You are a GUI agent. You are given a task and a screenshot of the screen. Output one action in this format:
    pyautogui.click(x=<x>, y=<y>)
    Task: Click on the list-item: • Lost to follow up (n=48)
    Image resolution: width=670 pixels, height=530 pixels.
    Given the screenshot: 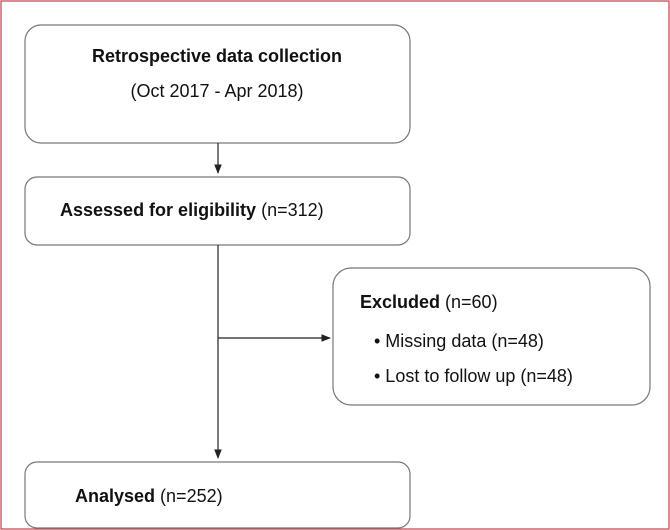 What is the action you would take?
    pyautogui.click(x=473, y=376)
    